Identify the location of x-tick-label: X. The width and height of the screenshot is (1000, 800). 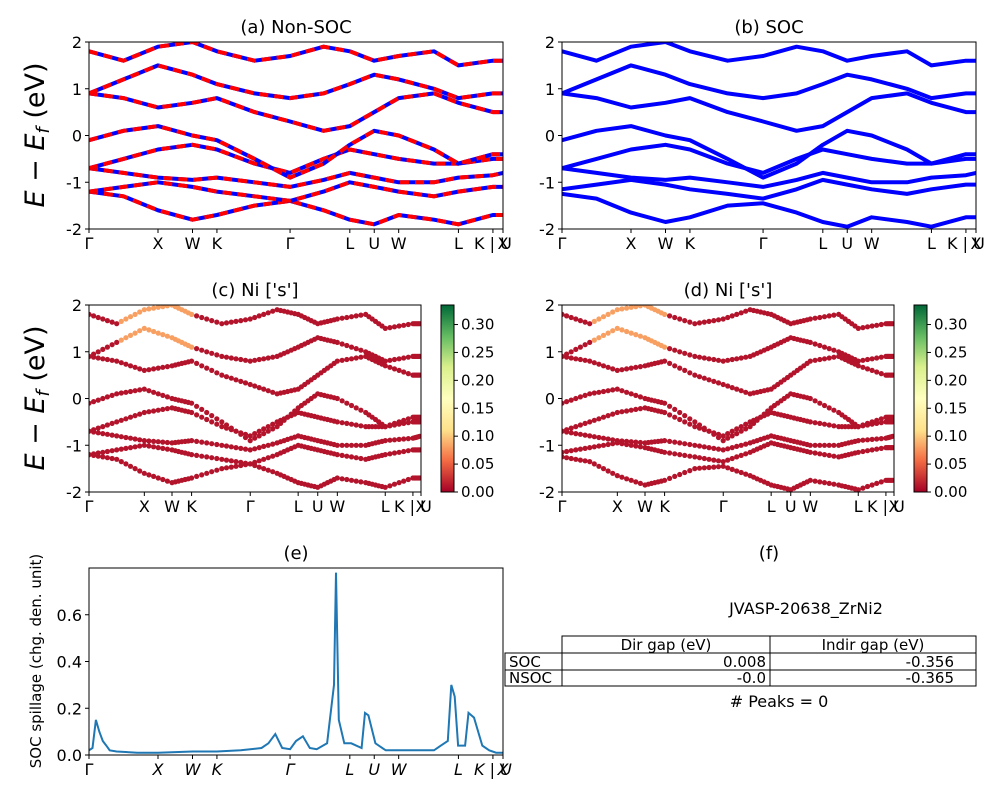
(617, 506).